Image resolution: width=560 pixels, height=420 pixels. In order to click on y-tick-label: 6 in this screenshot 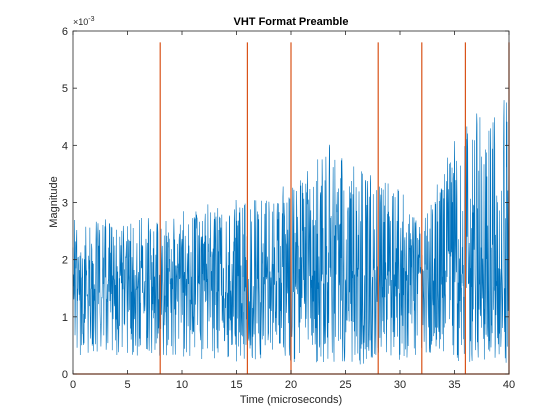, I will do `click(65, 32)`.